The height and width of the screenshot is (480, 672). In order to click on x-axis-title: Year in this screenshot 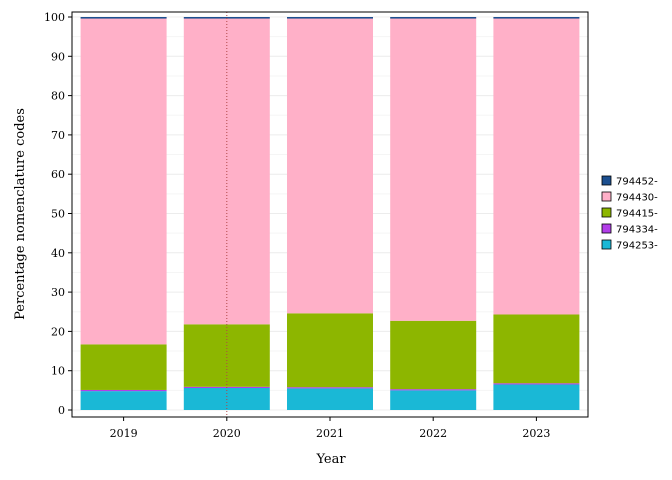, I will do `click(330, 459)`.